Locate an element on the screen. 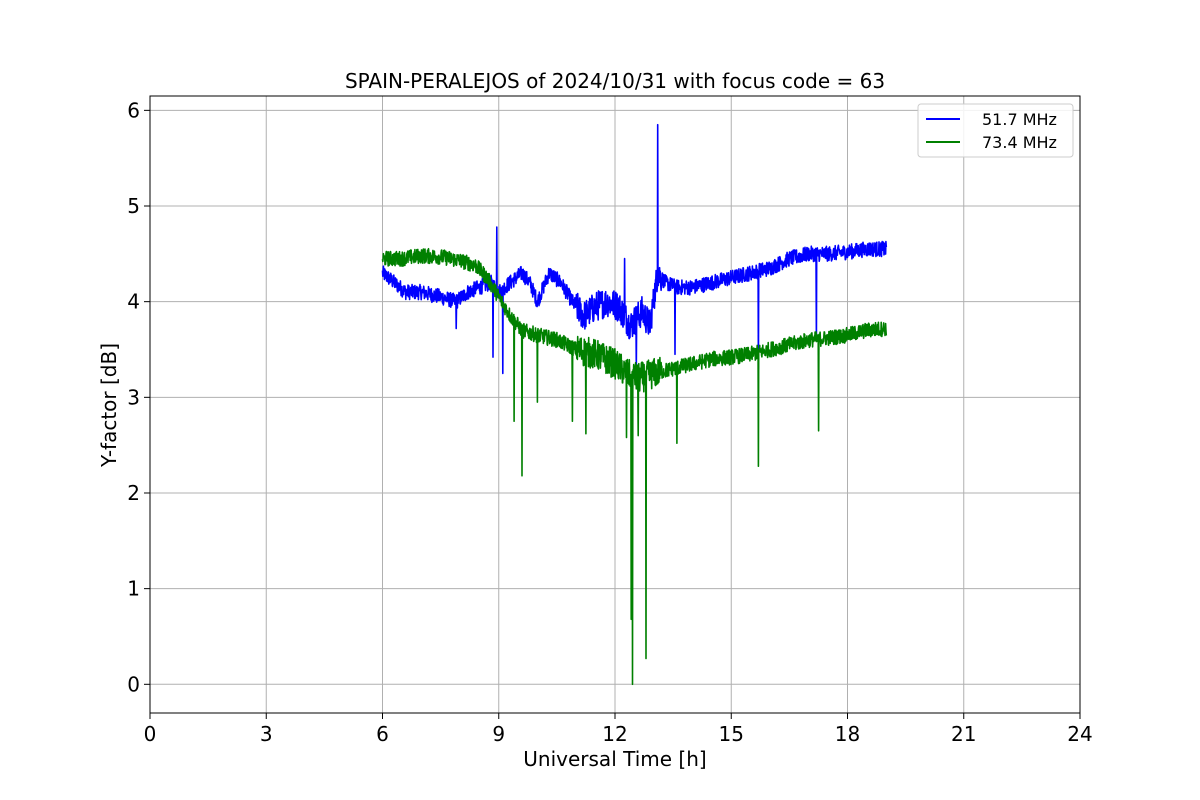 This screenshot has width=1200, height=800. x-tick-label: 15 is located at coordinates (731, 734).